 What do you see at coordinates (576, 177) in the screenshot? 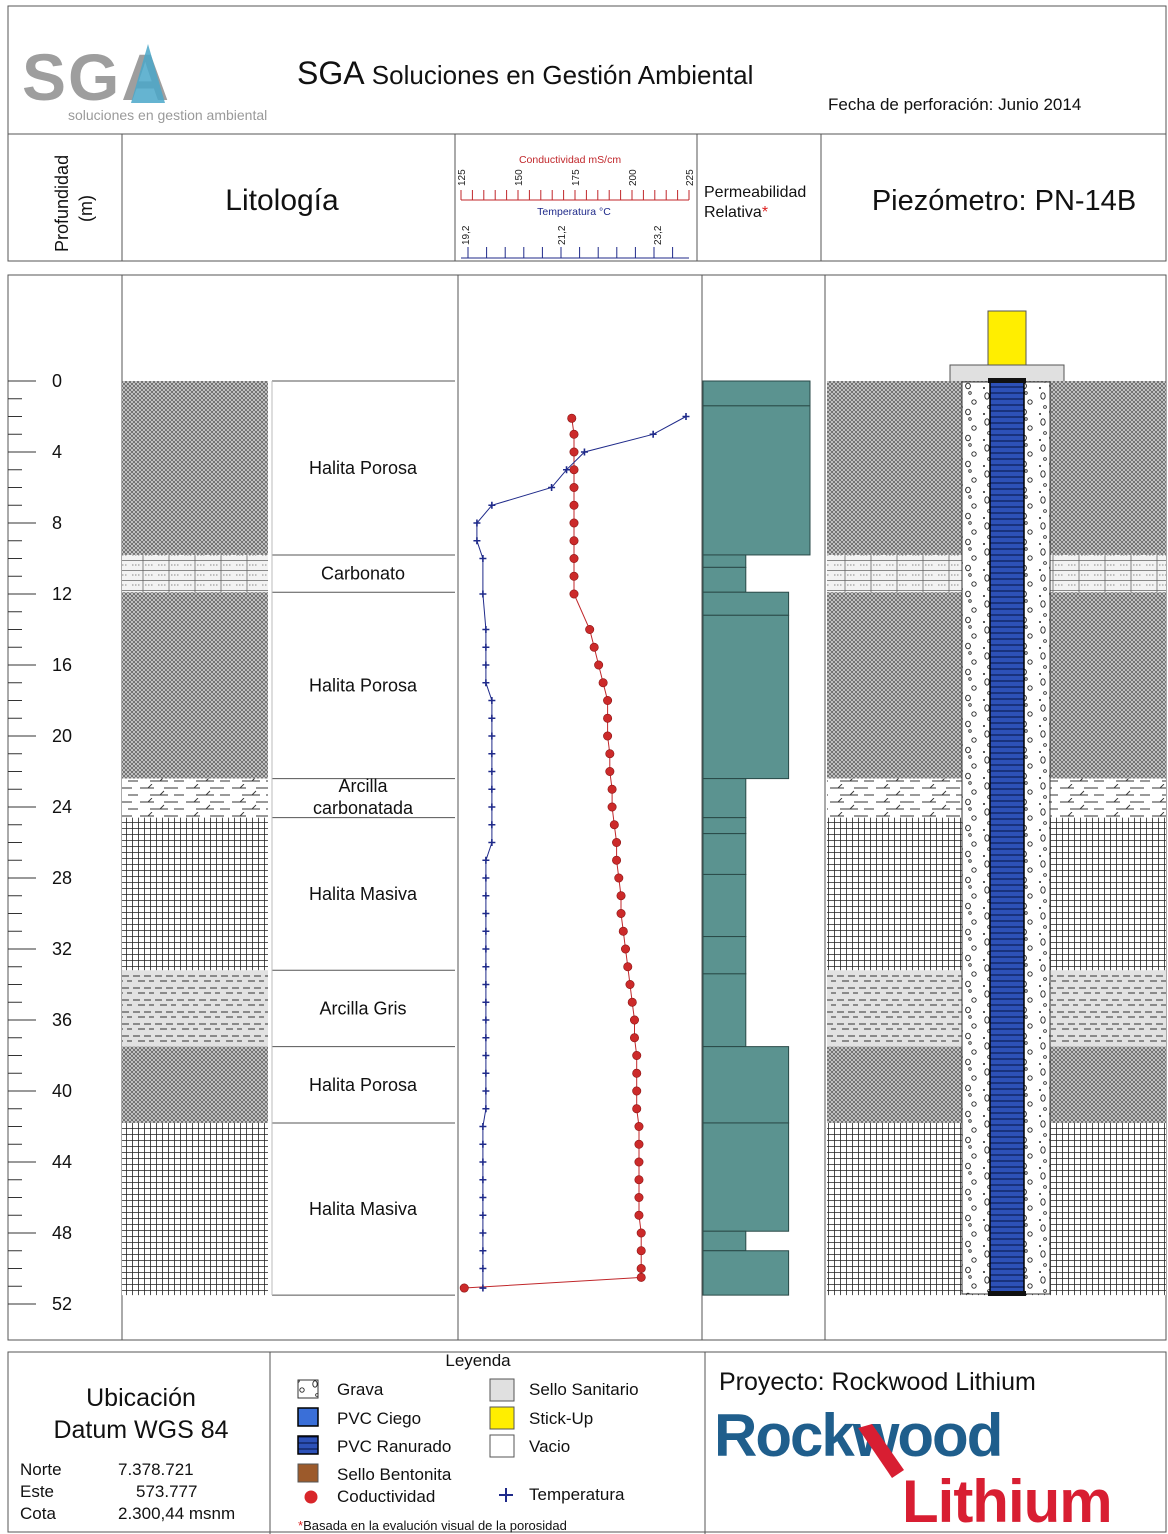
I see `conductivity-tick-label: 175` at bounding box center [576, 177].